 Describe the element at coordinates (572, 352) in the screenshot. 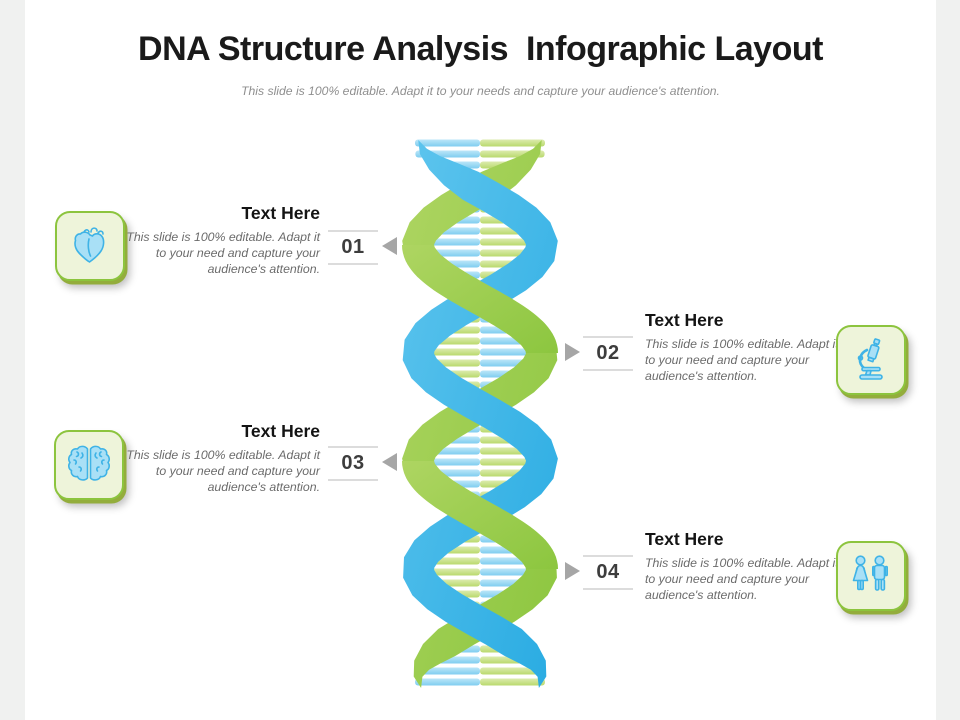

I see `item-02-arrow-icon` at that location.